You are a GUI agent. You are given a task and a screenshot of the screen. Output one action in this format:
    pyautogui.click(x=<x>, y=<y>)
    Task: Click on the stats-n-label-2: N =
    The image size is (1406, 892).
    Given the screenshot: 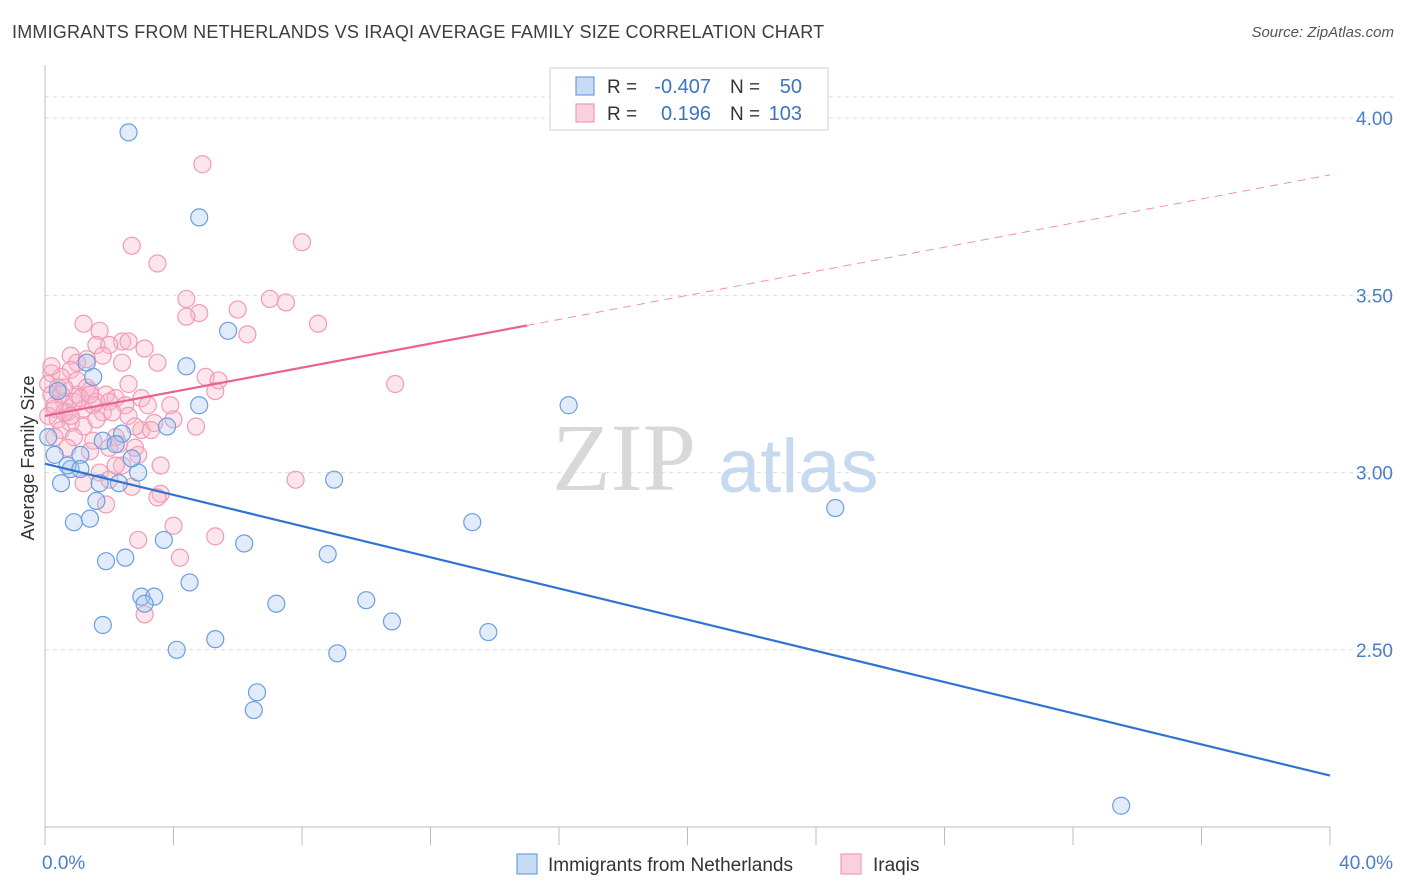 What is the action you would take?
    pyautogui.click(x=745, y=114)
    